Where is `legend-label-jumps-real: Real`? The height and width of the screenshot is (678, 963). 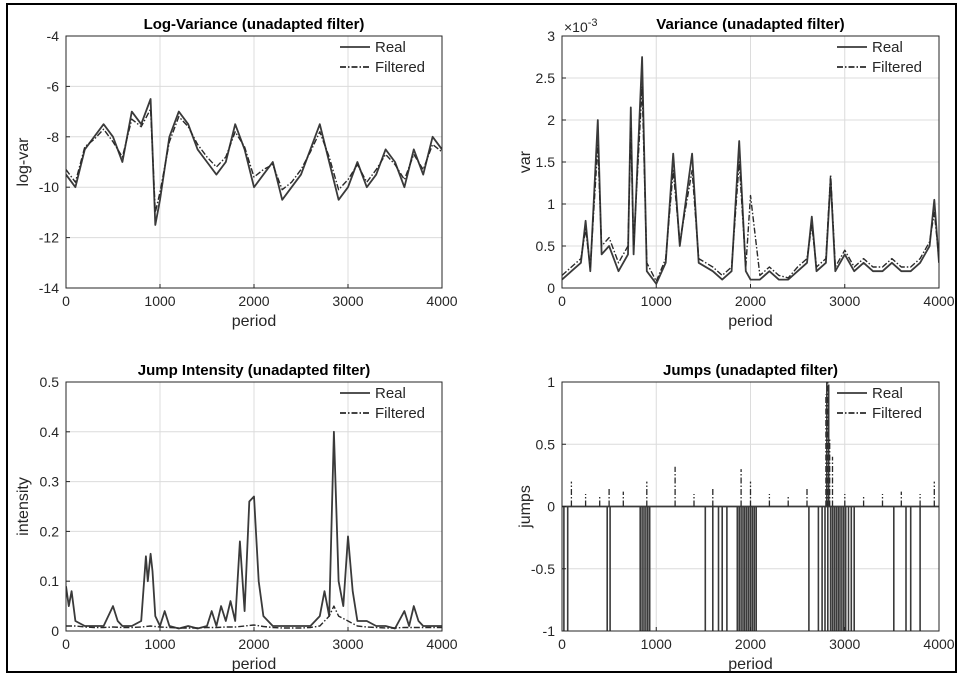
legend-label-jumps-real: Real is located at coordinates (887, 393).